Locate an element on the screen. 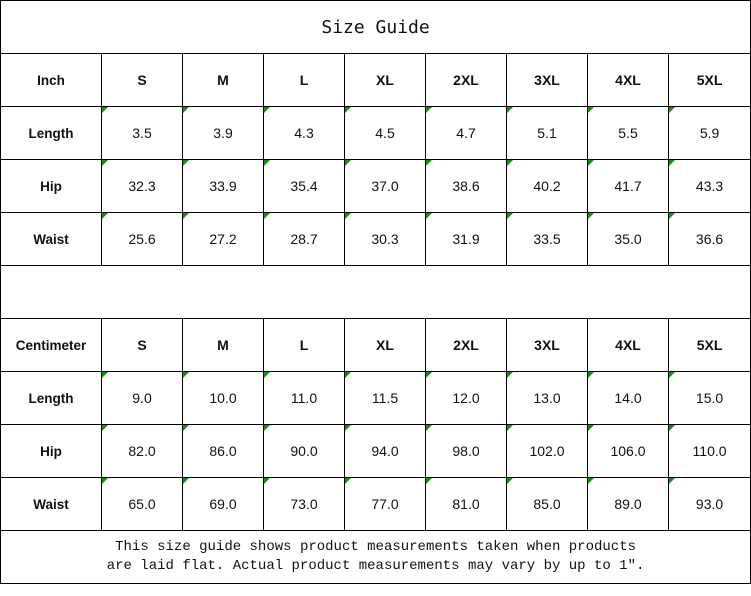  measurement-cell: 11.5 is located at coordinates (385, 398).